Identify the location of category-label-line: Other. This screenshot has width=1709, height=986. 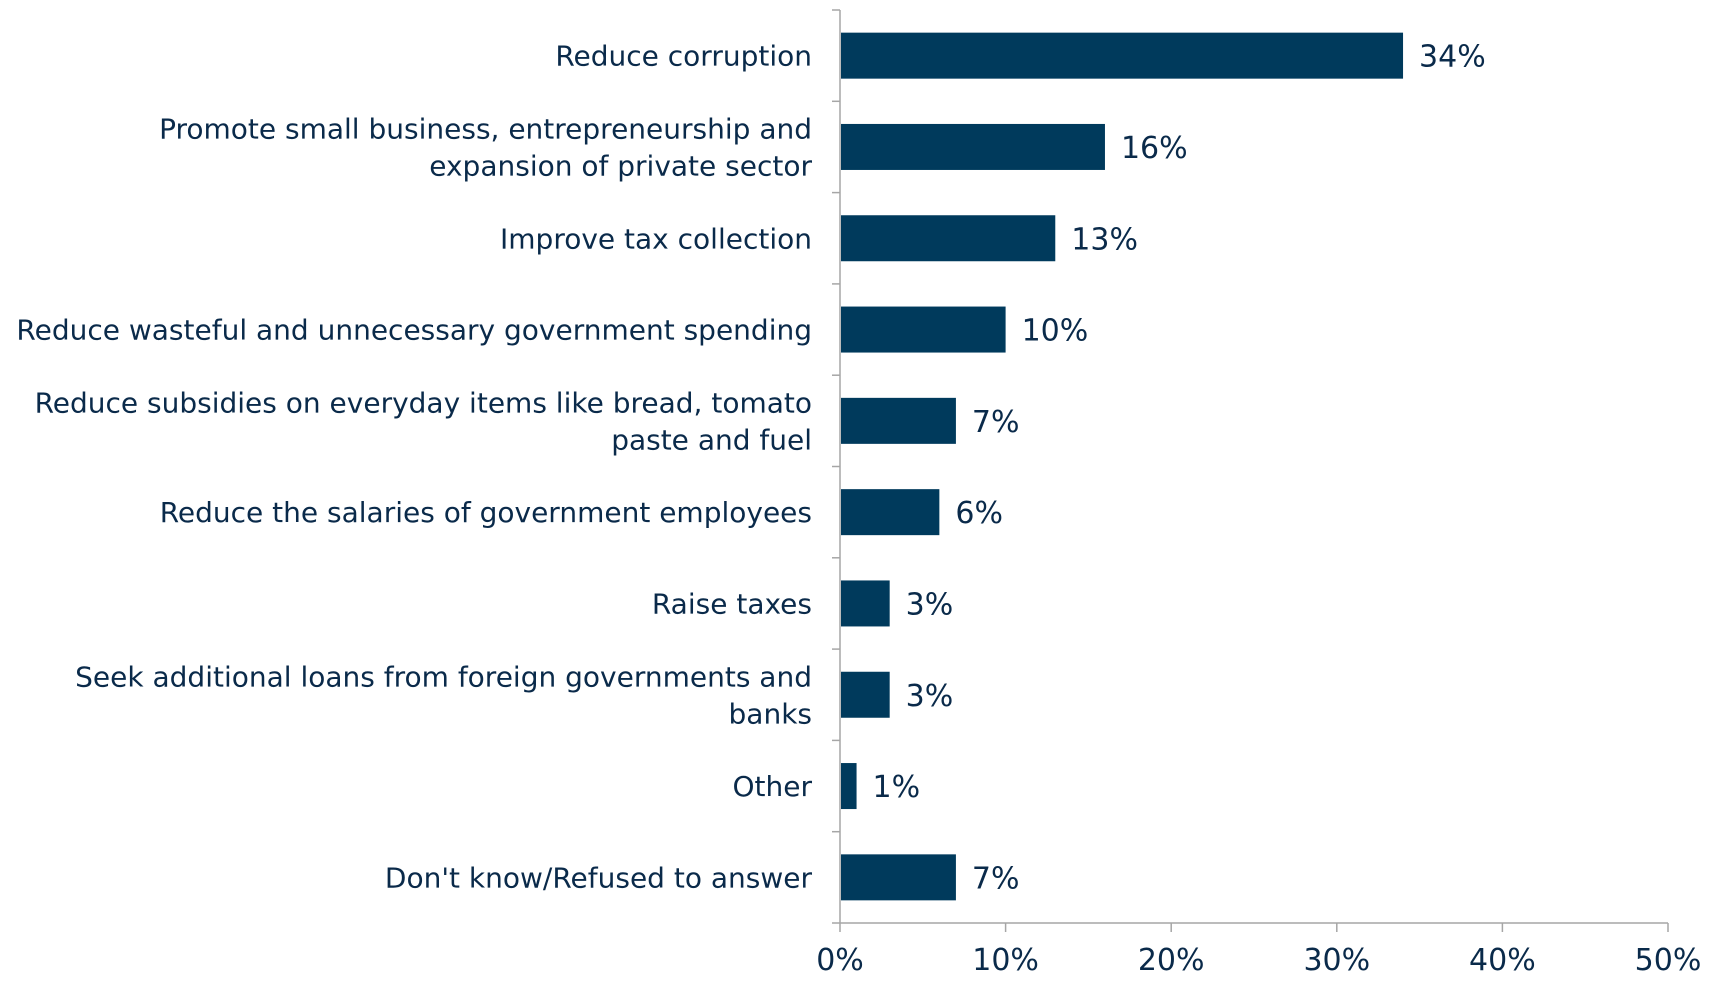
(772, 786).